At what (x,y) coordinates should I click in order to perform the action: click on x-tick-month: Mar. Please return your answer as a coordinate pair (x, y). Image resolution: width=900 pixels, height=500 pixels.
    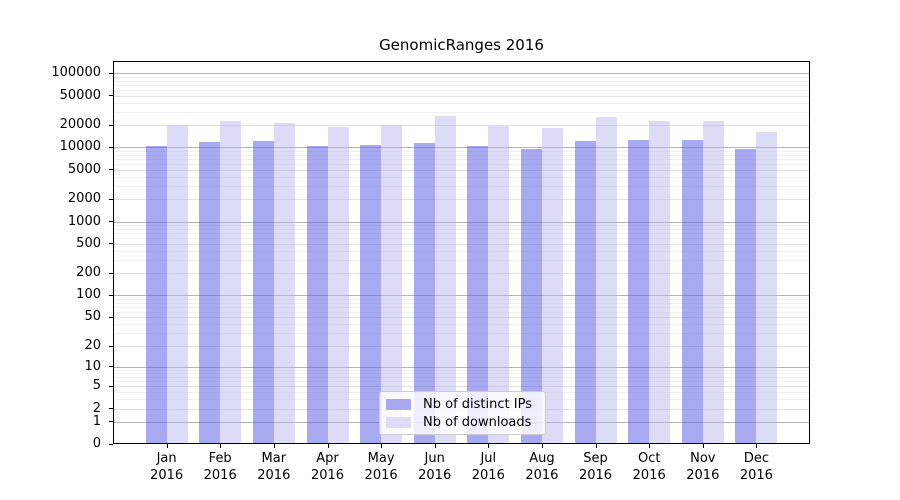
    Looking at the image, I should click on (274, 458).